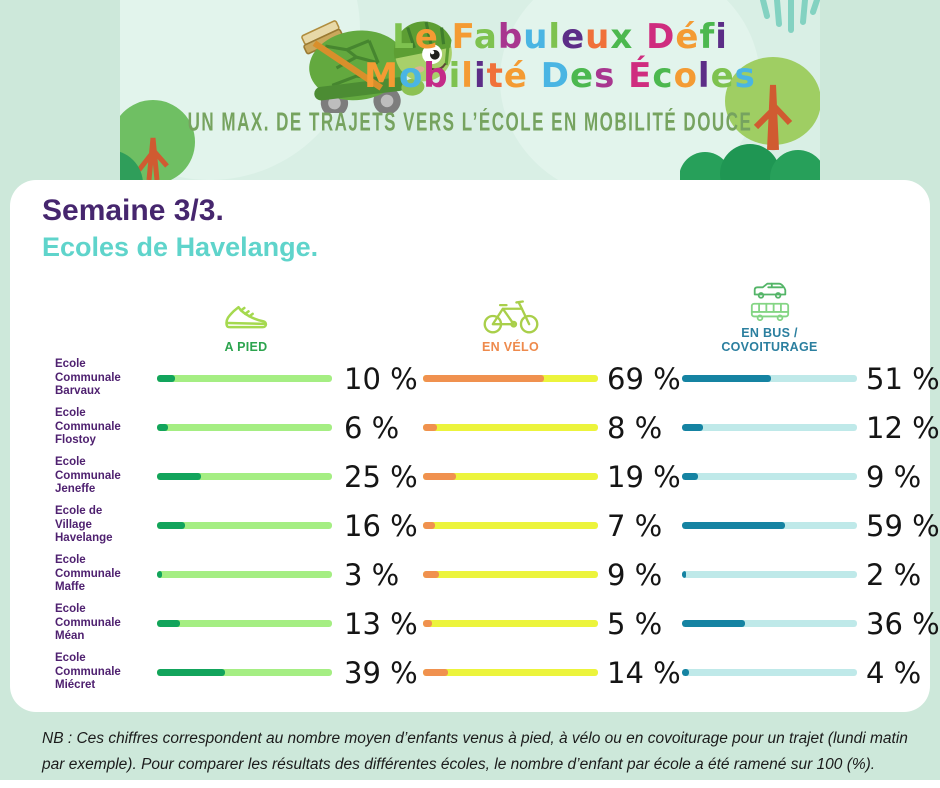 Image resolution: width=940 pixels, height=788 pixels. Describe the element at coordinates (180, 247) in the screenshot. I see `schools-subheading: Ecoles de Havelange.` at that location.